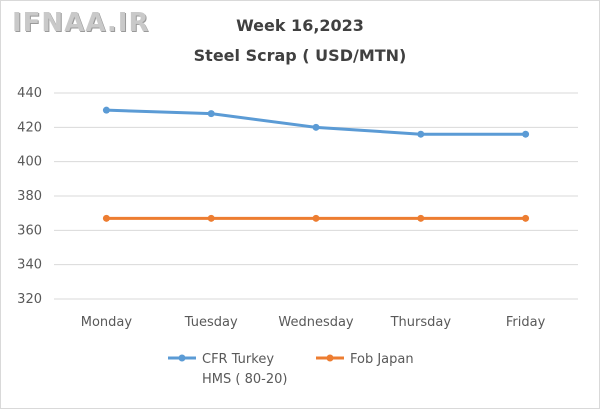 This screenshot has width=600, height=409. Describe the element at coordinates (238, 359) in the screenshot. I see `legend-label: CFR Turkey` at that location.